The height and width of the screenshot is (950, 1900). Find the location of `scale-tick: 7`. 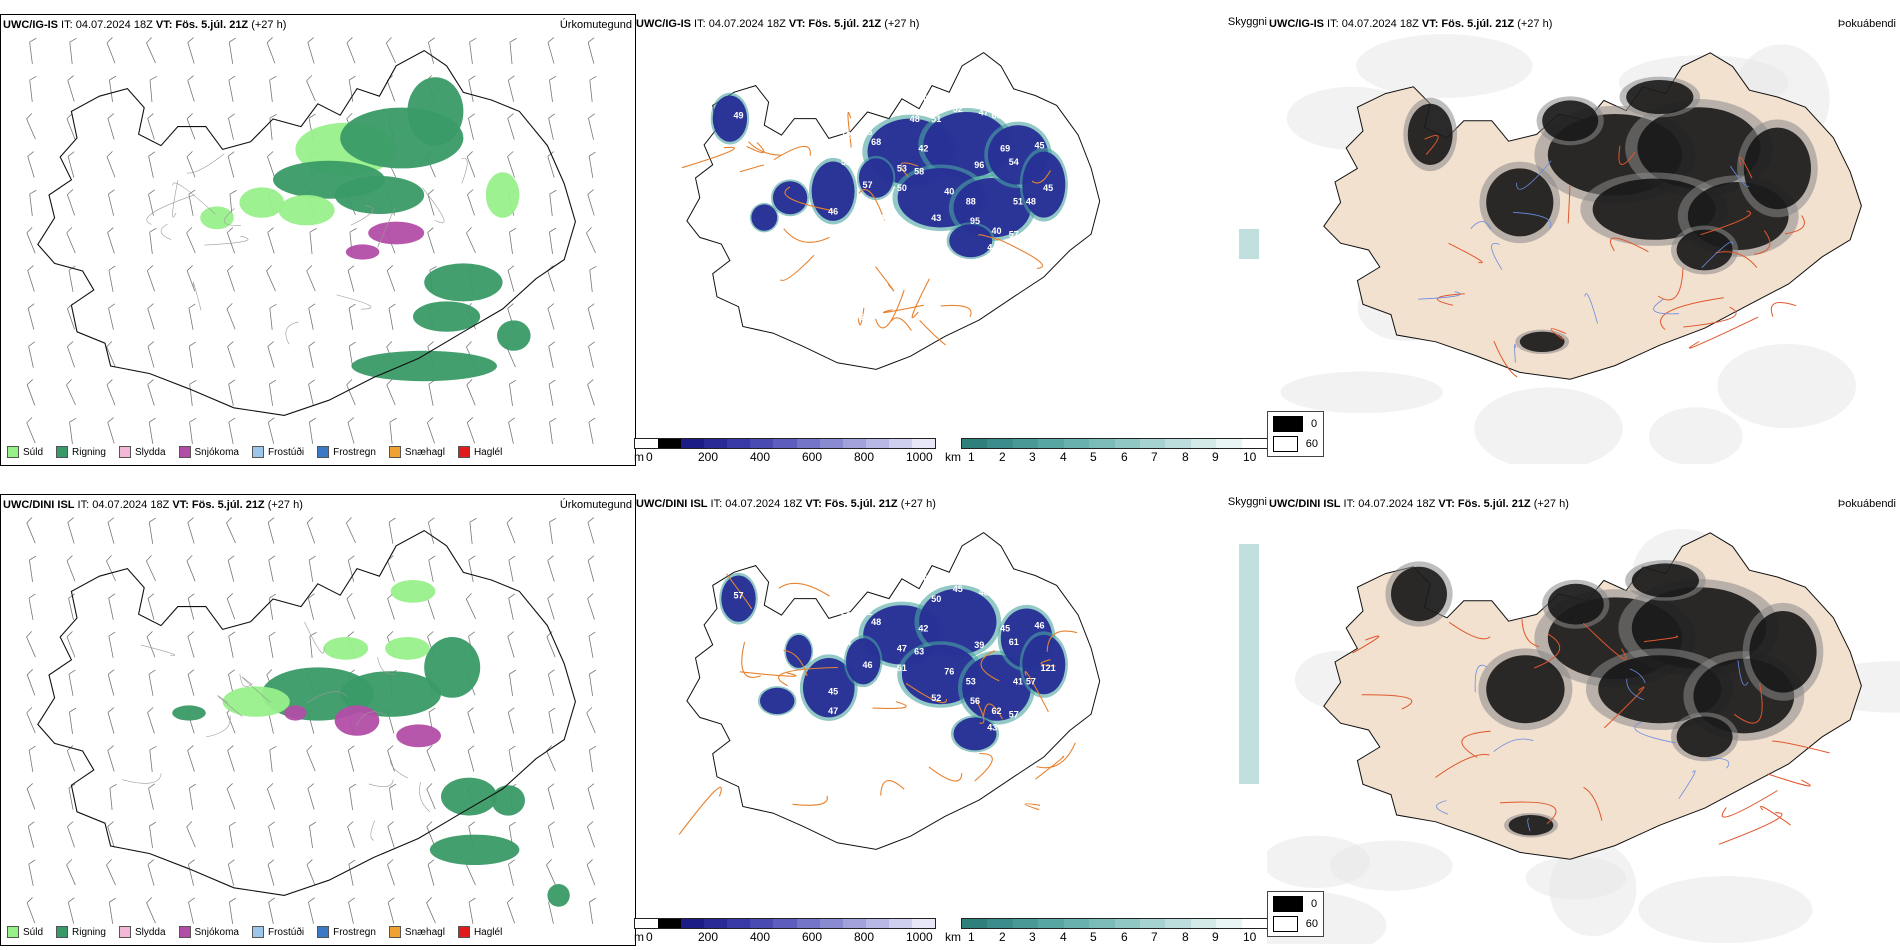

scale-tick: 7 is located at coordinates (1154, 937).